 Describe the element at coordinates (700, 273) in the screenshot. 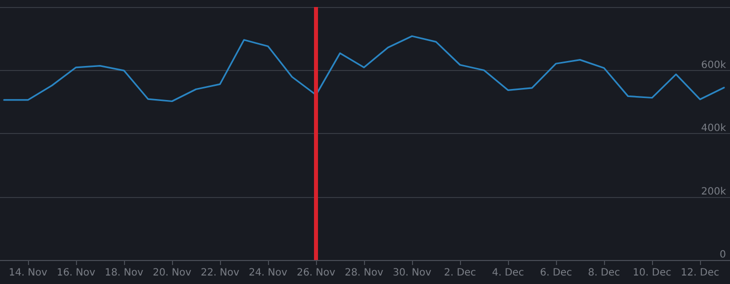

I see `x-tick-label: 12. Dec` at that location.